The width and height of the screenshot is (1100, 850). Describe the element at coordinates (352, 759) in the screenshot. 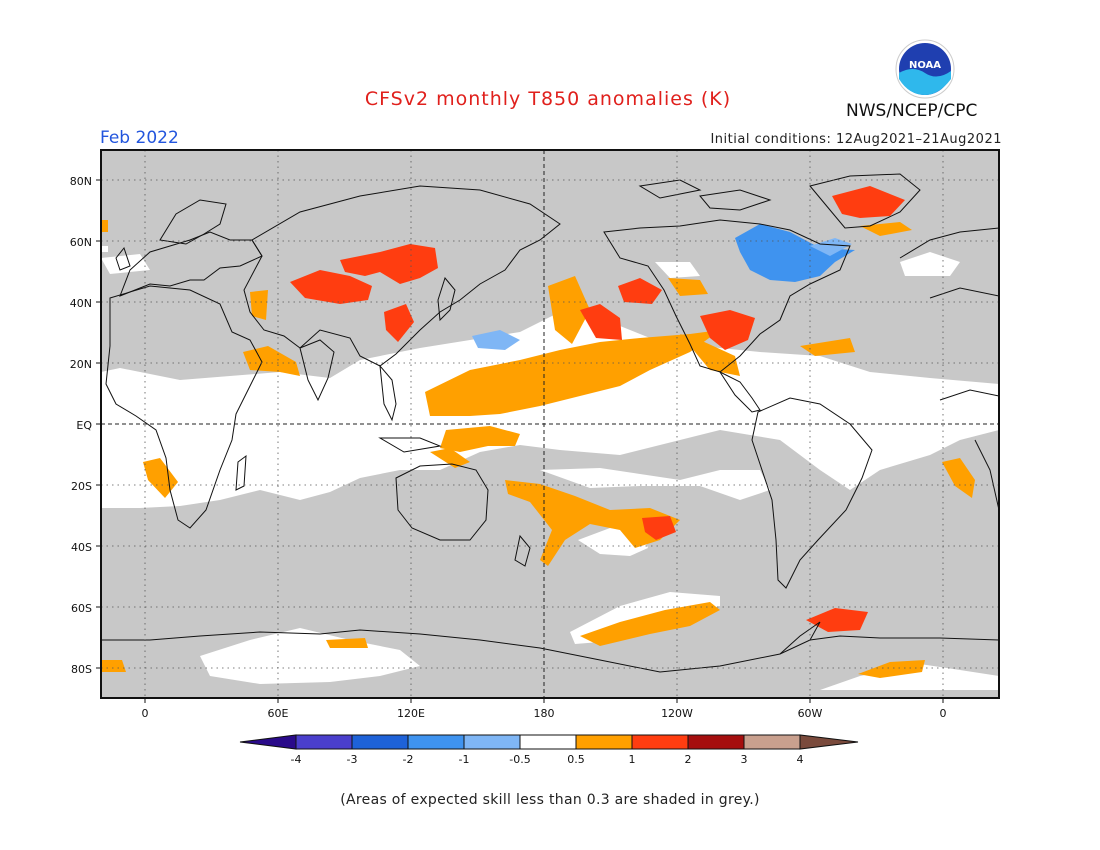

I see `colorbar-tick: -3` at that location.